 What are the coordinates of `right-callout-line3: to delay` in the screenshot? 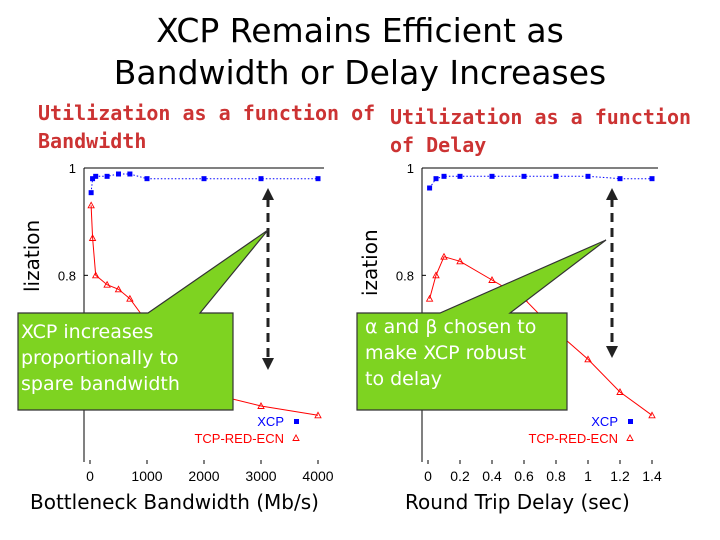 It's located at (404, 379).